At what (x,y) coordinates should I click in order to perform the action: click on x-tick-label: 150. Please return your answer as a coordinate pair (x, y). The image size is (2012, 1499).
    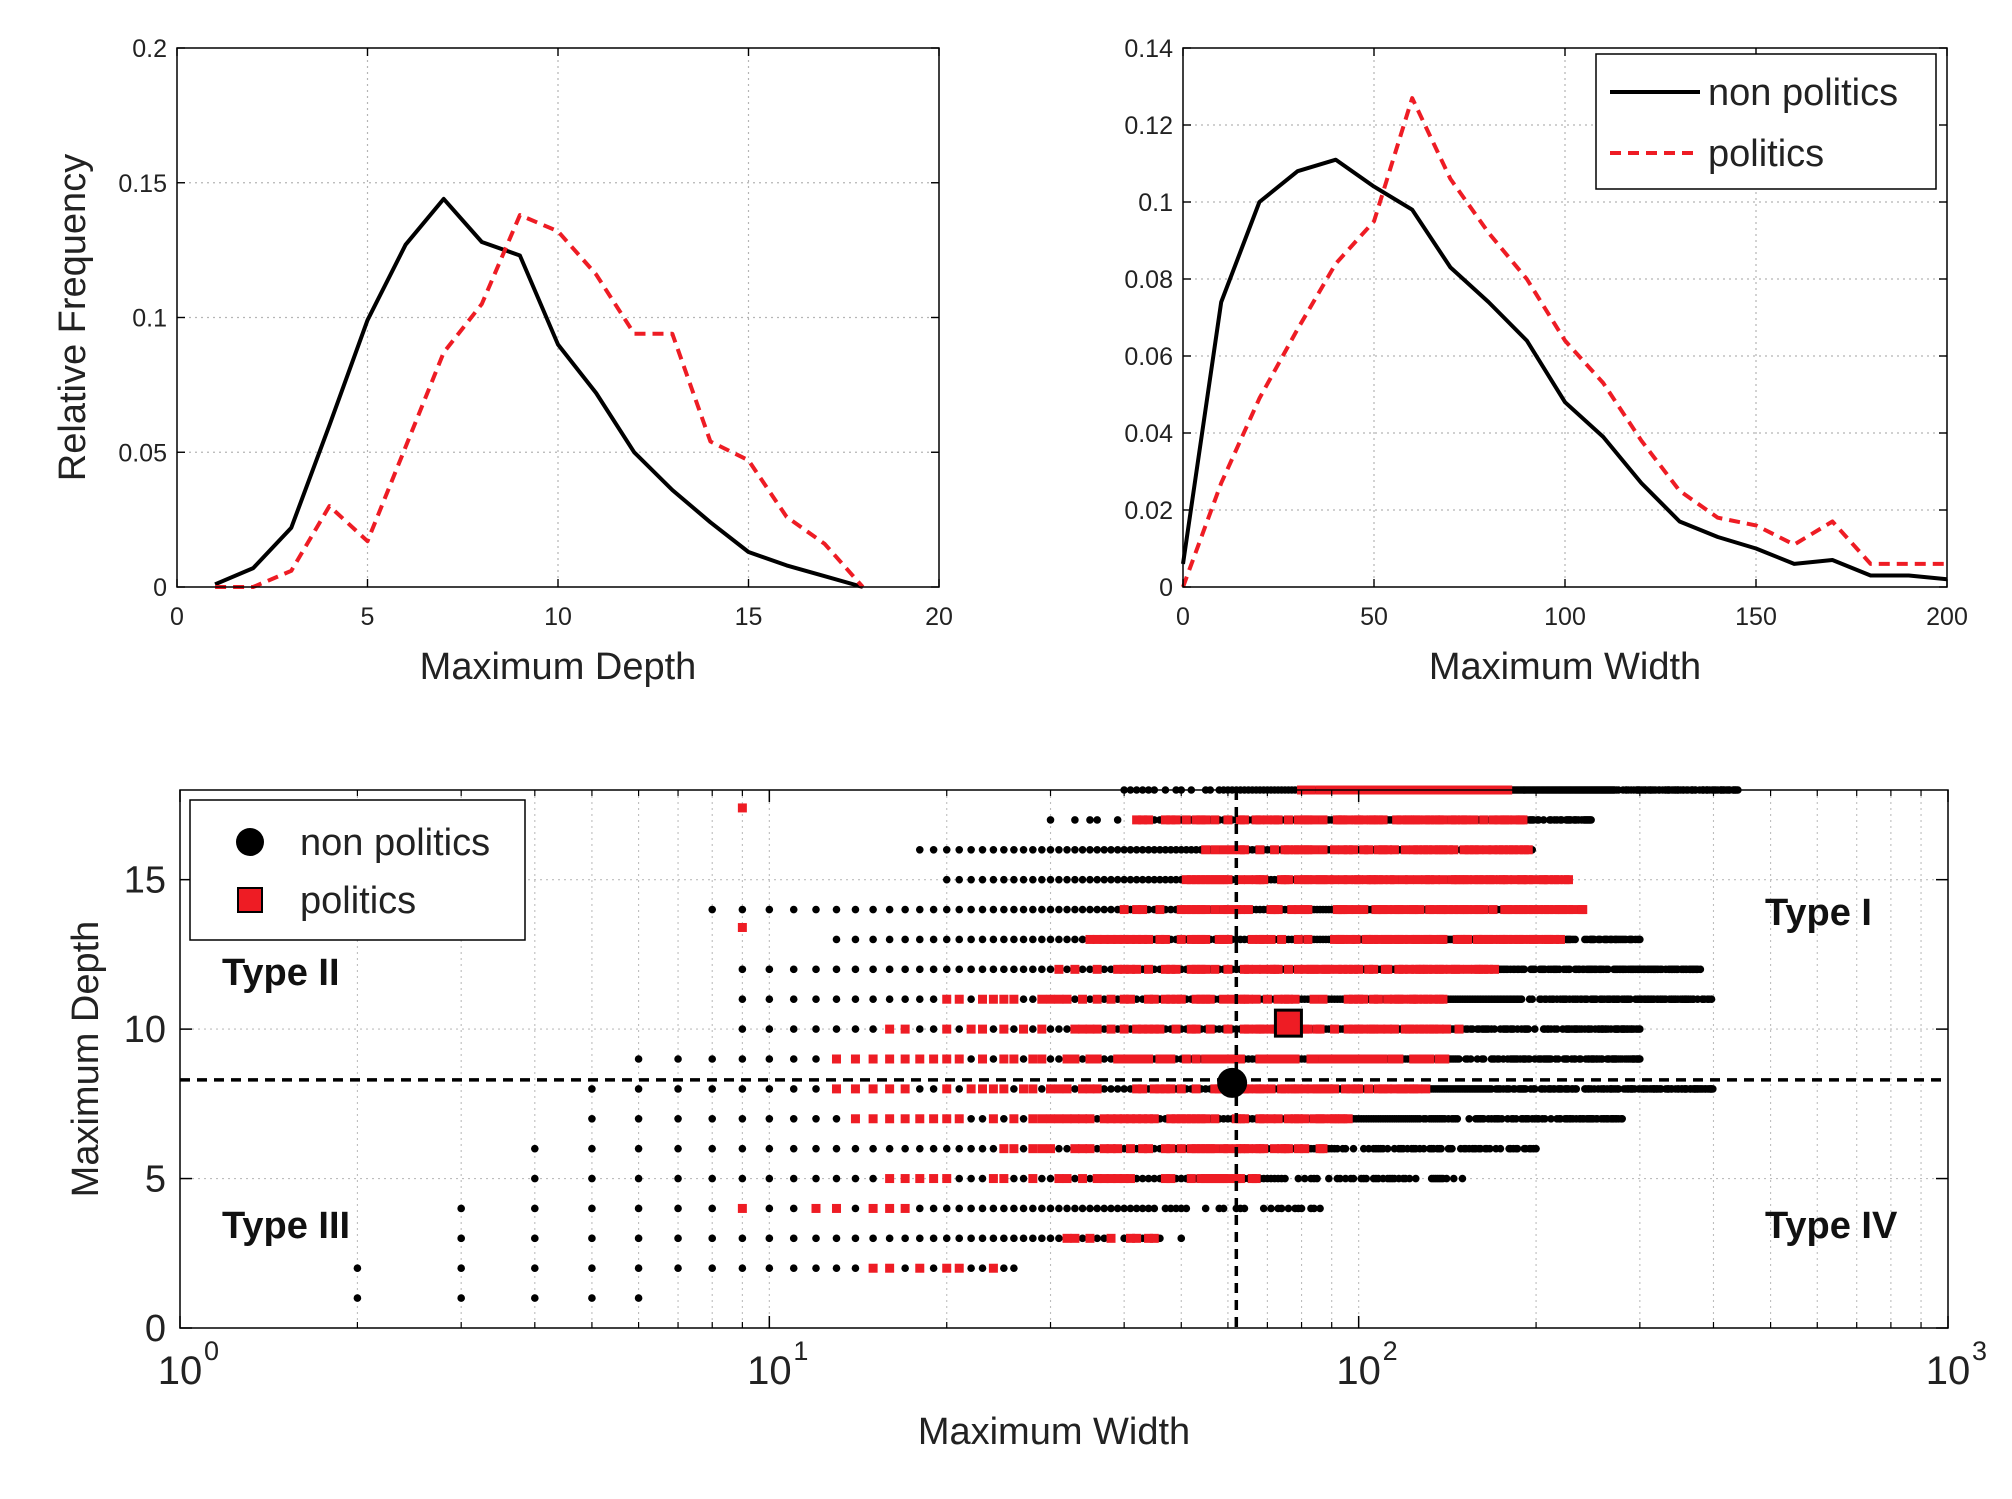
    Looking at the image, I should click on (1756, 617).